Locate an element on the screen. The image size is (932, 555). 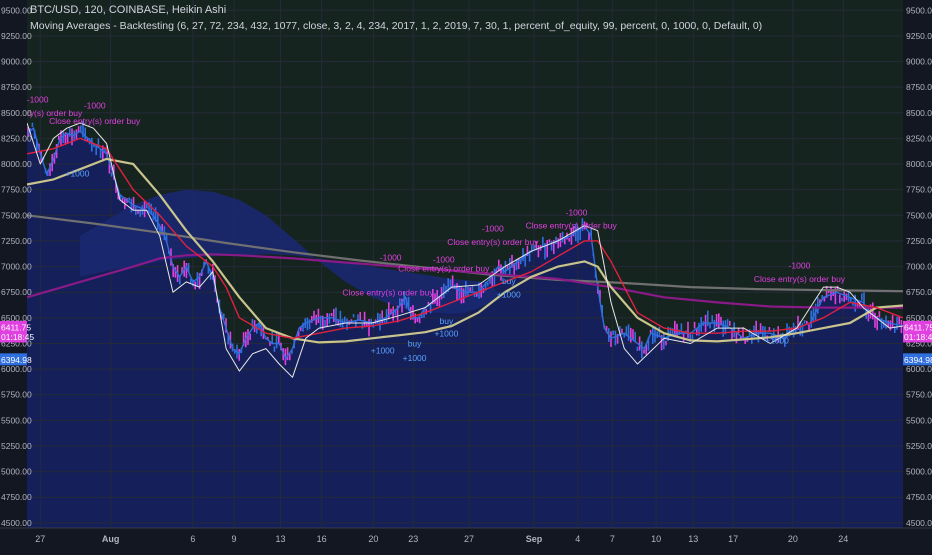
price-badge-right-2: 6394.98 is located at coordinates (918, 360).